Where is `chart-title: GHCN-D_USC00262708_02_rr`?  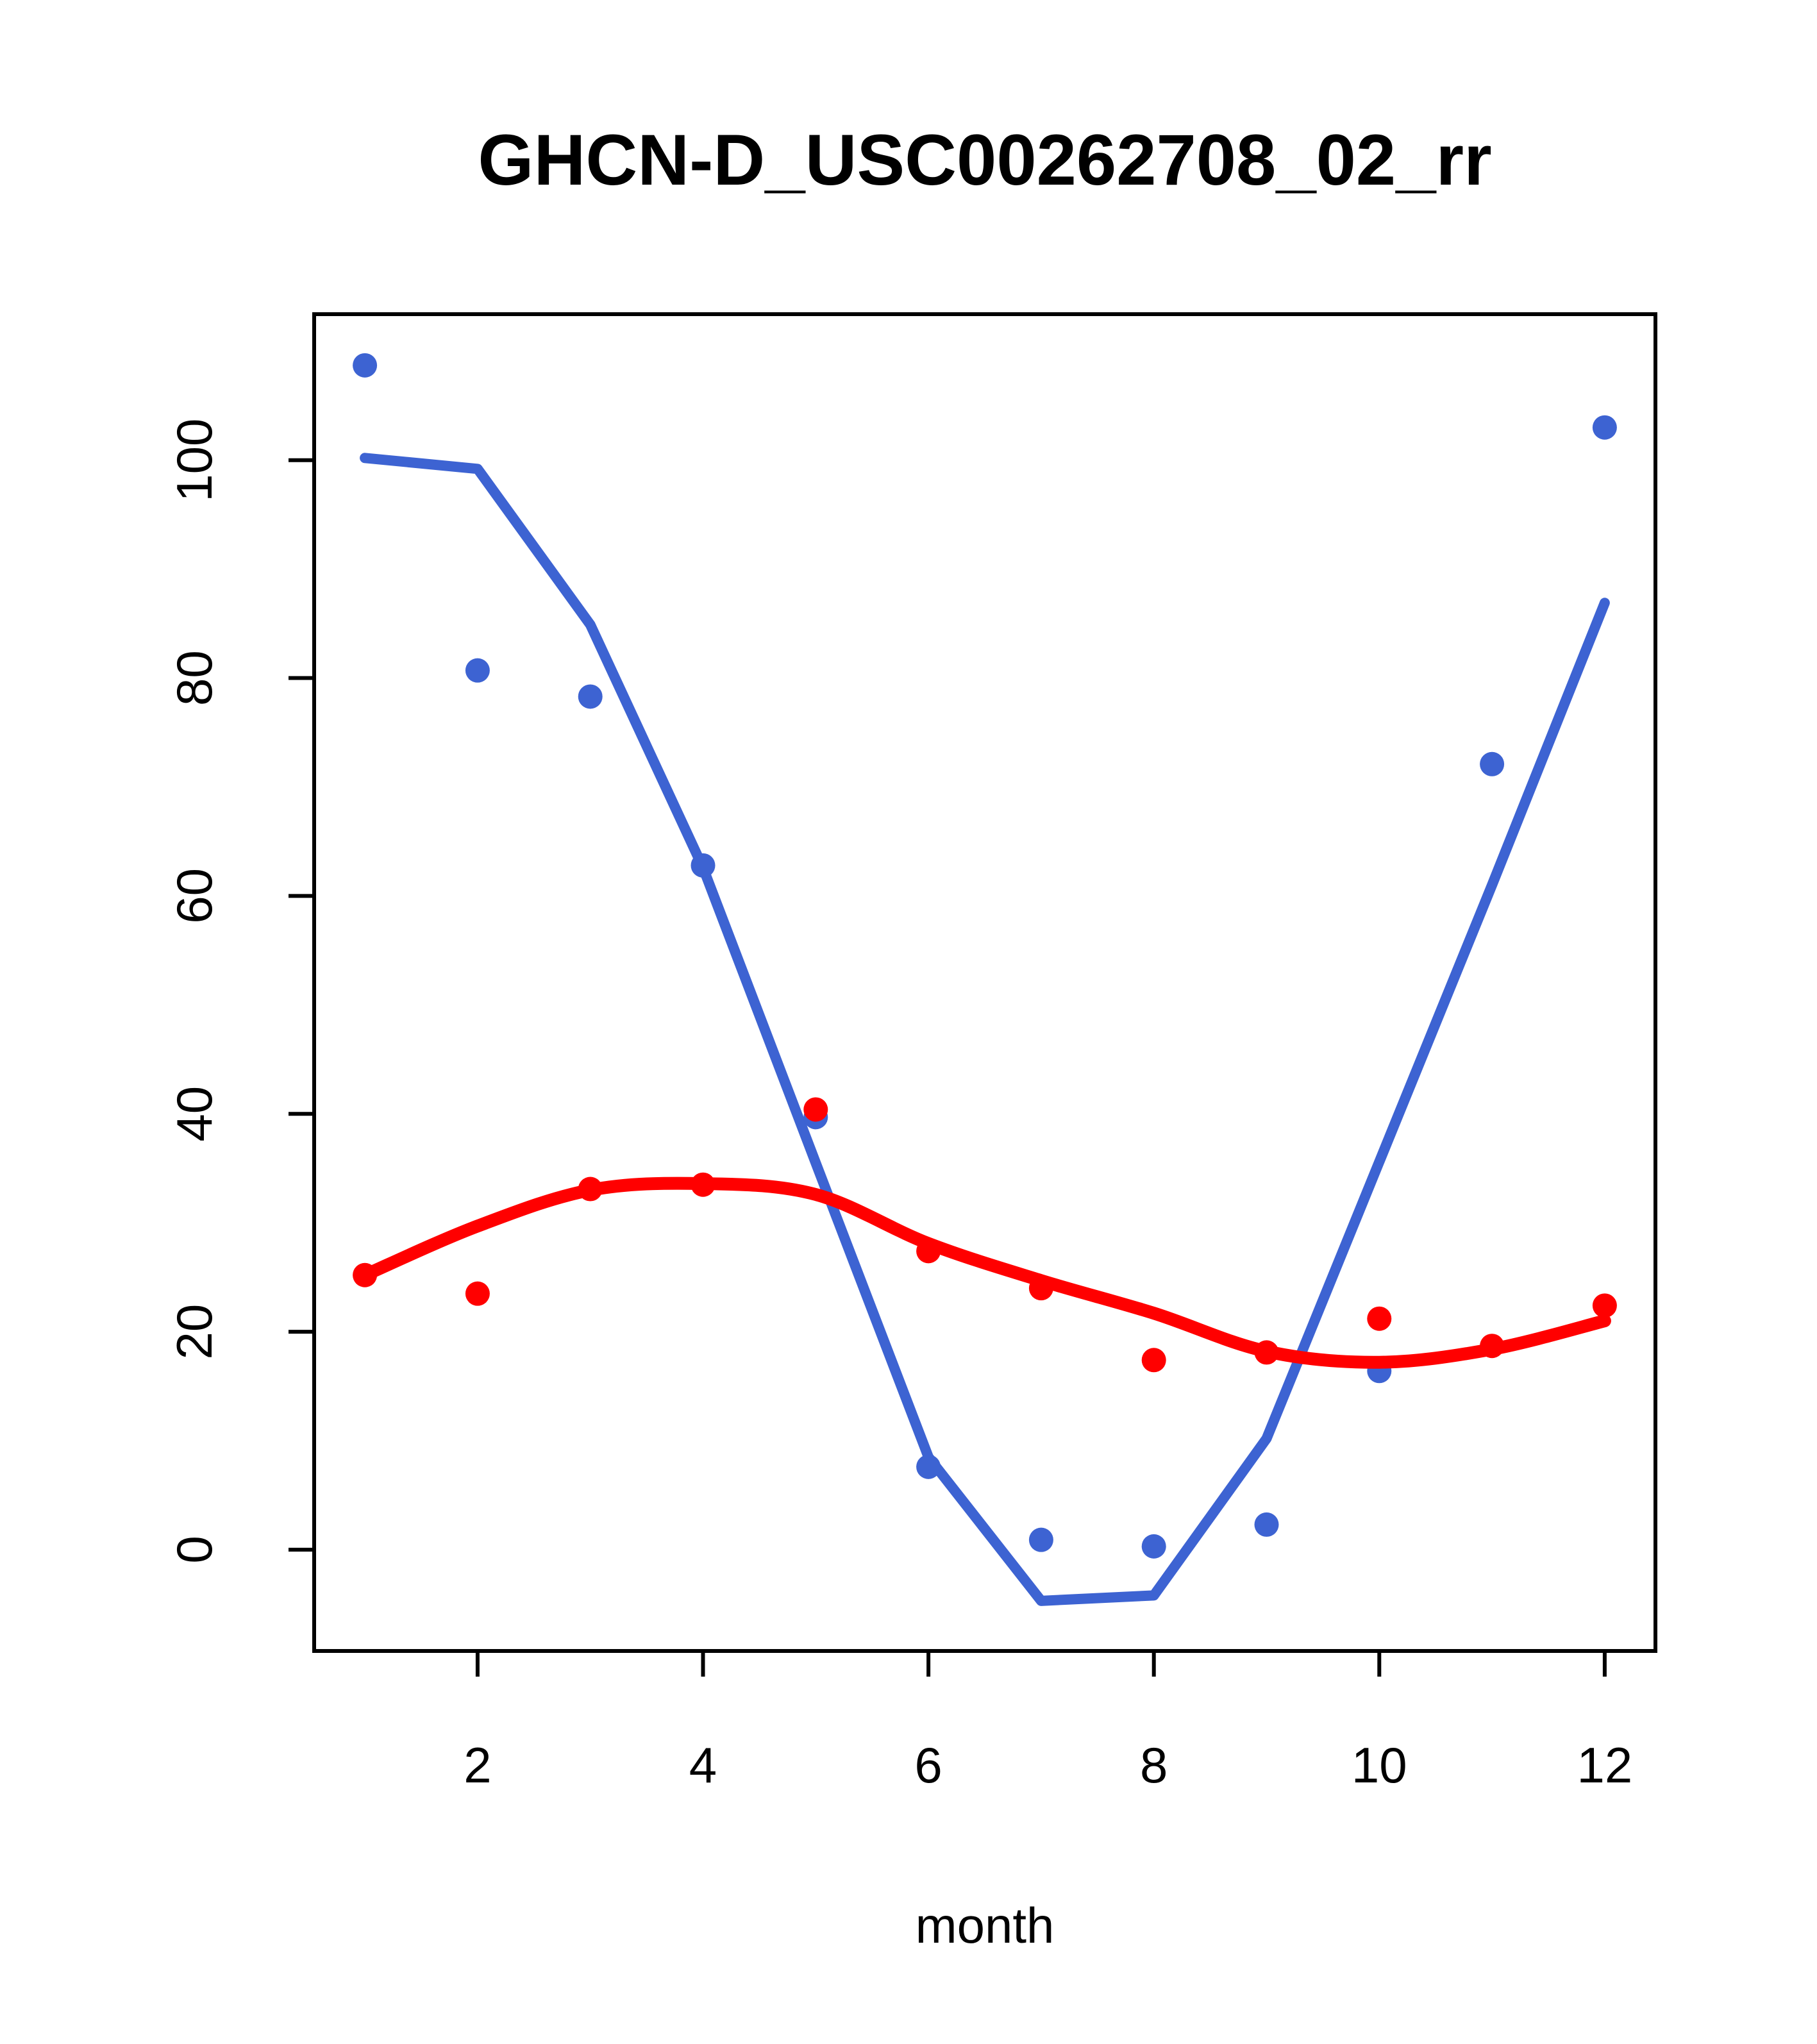 chart-title: GHCN-D_USC00262708_02_rr is located at coordinates (985, 160).